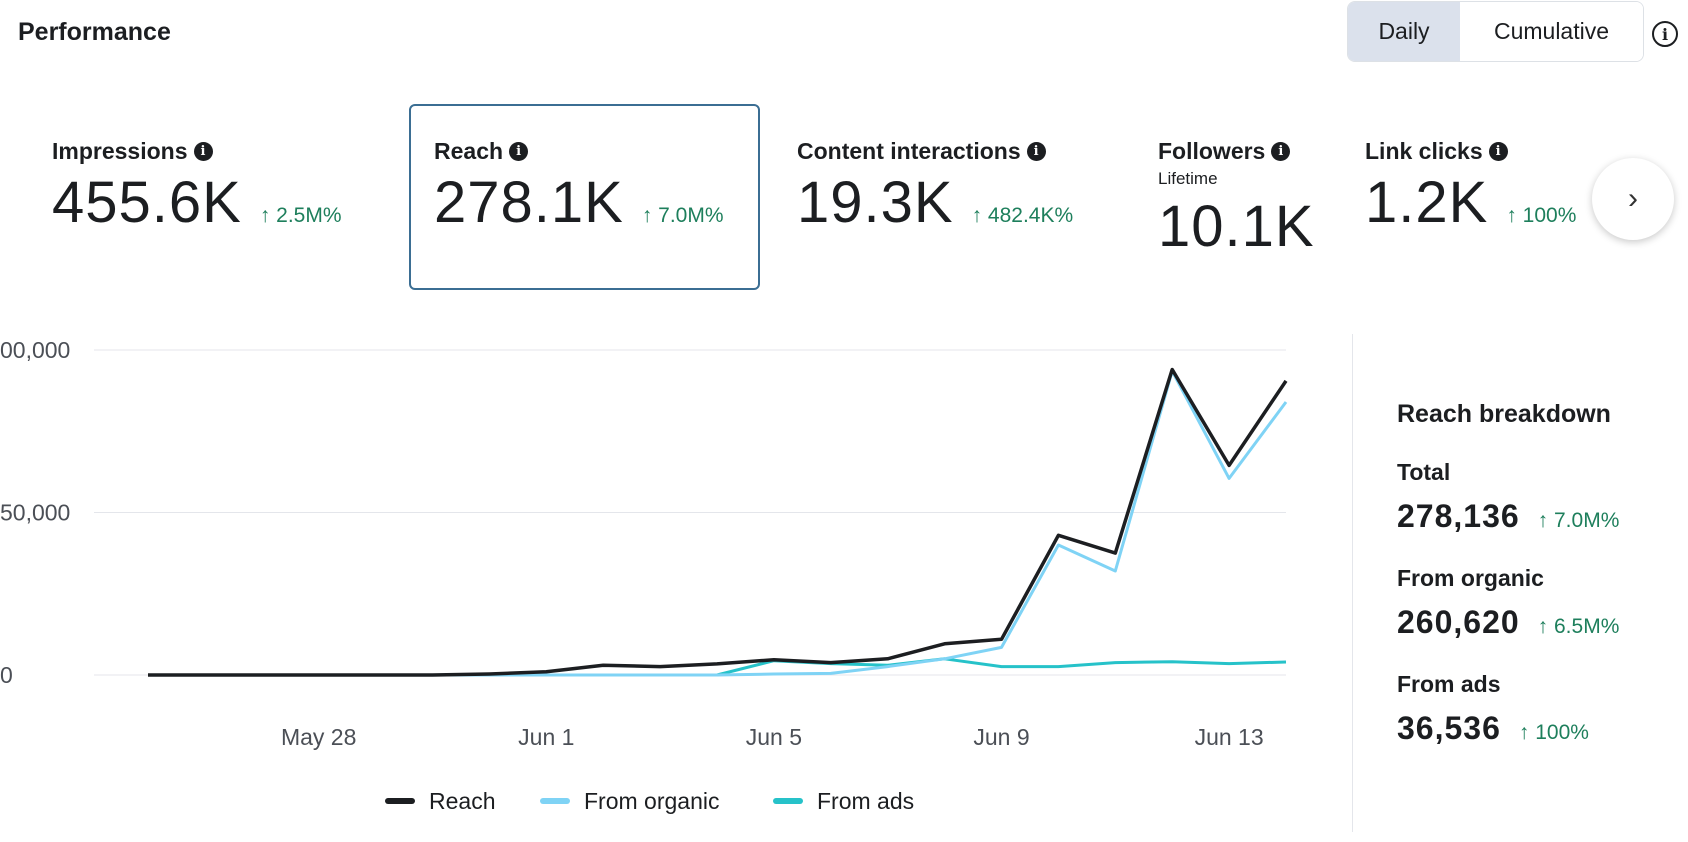 This screenshot has height=842, width=1688. I want to click on x-tick-label: Jun 9, so click(1001, 737).